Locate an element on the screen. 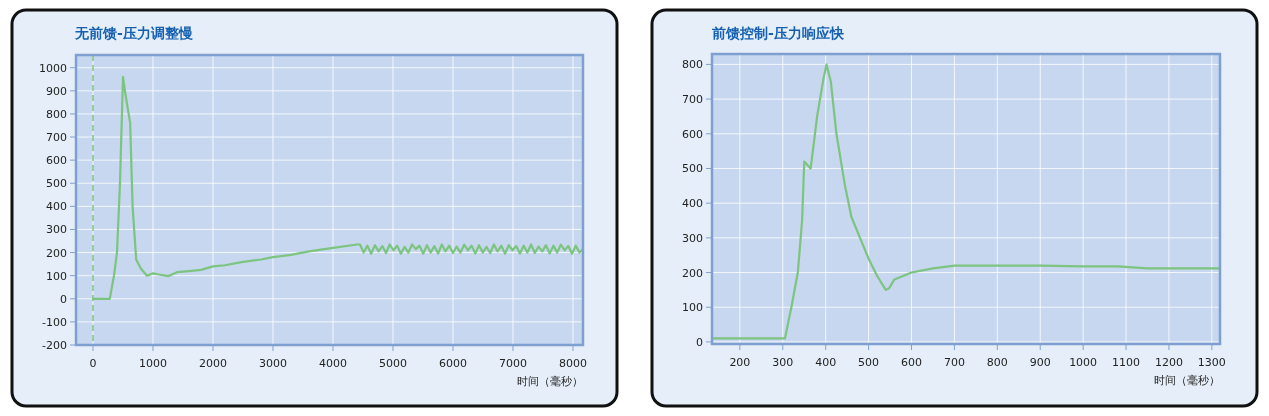 This screenshot has width=1269, height=416. x-tick-label: 8000 is located at coordinates (572, 363).